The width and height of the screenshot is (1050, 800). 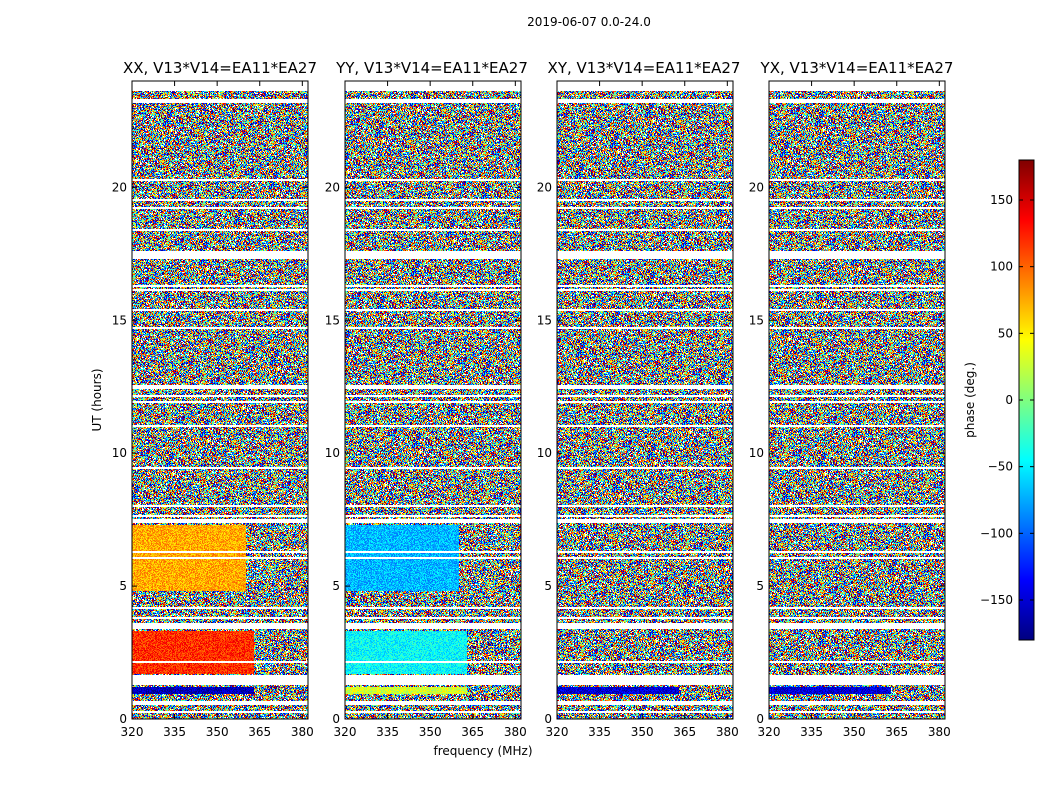 What do you see at coordinates (97, 399) in the screenshot?
I see `y-axis-label: UT (hours)` at bounding box center [97, 399].